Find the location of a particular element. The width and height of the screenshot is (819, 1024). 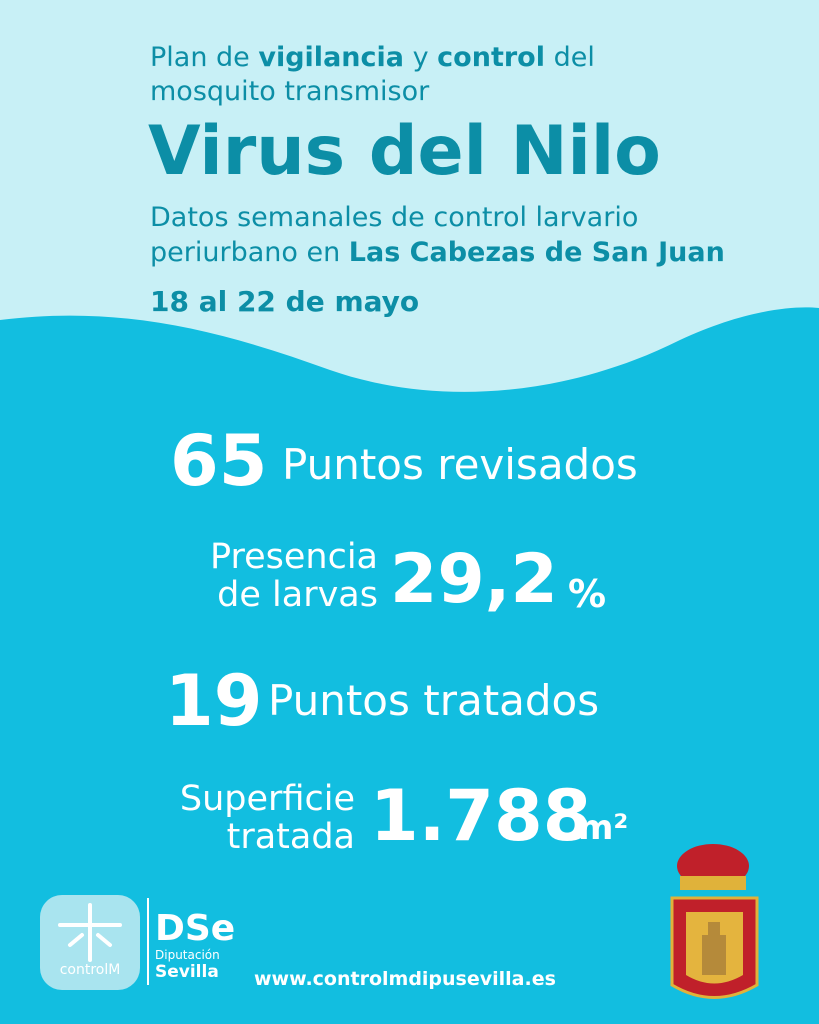

stat-label: Presencia de larvas is located at coordinates (278, 576).